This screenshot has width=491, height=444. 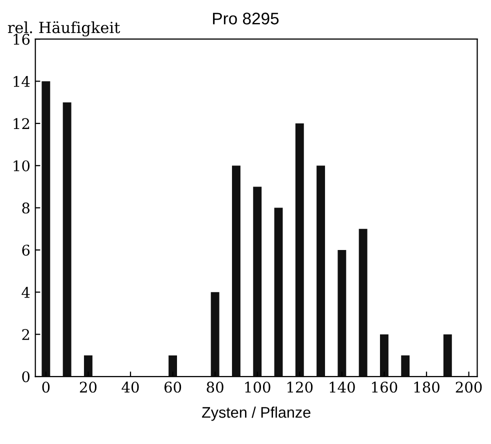 What do you see at coordinates (246, 18) in the screenshot?
I see `chart-title: Pro 8295` at bounding box center [246, 18].